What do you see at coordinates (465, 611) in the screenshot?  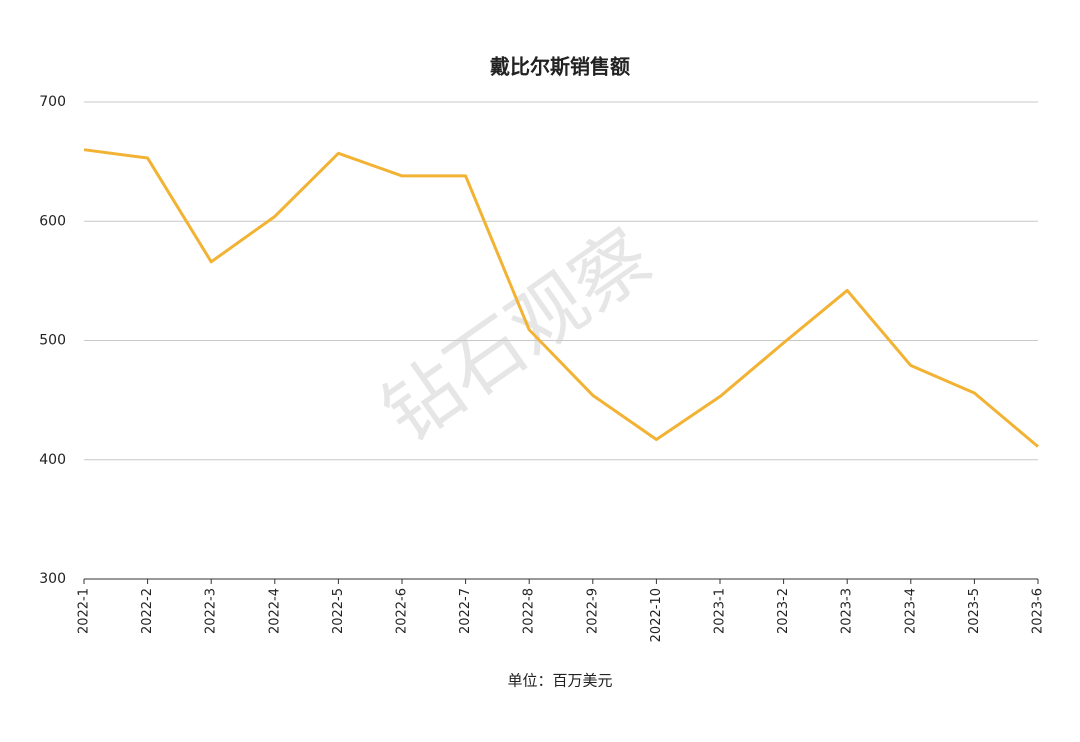 I see `x-tick-label: 2022-7` at bounding box center [465, 611].